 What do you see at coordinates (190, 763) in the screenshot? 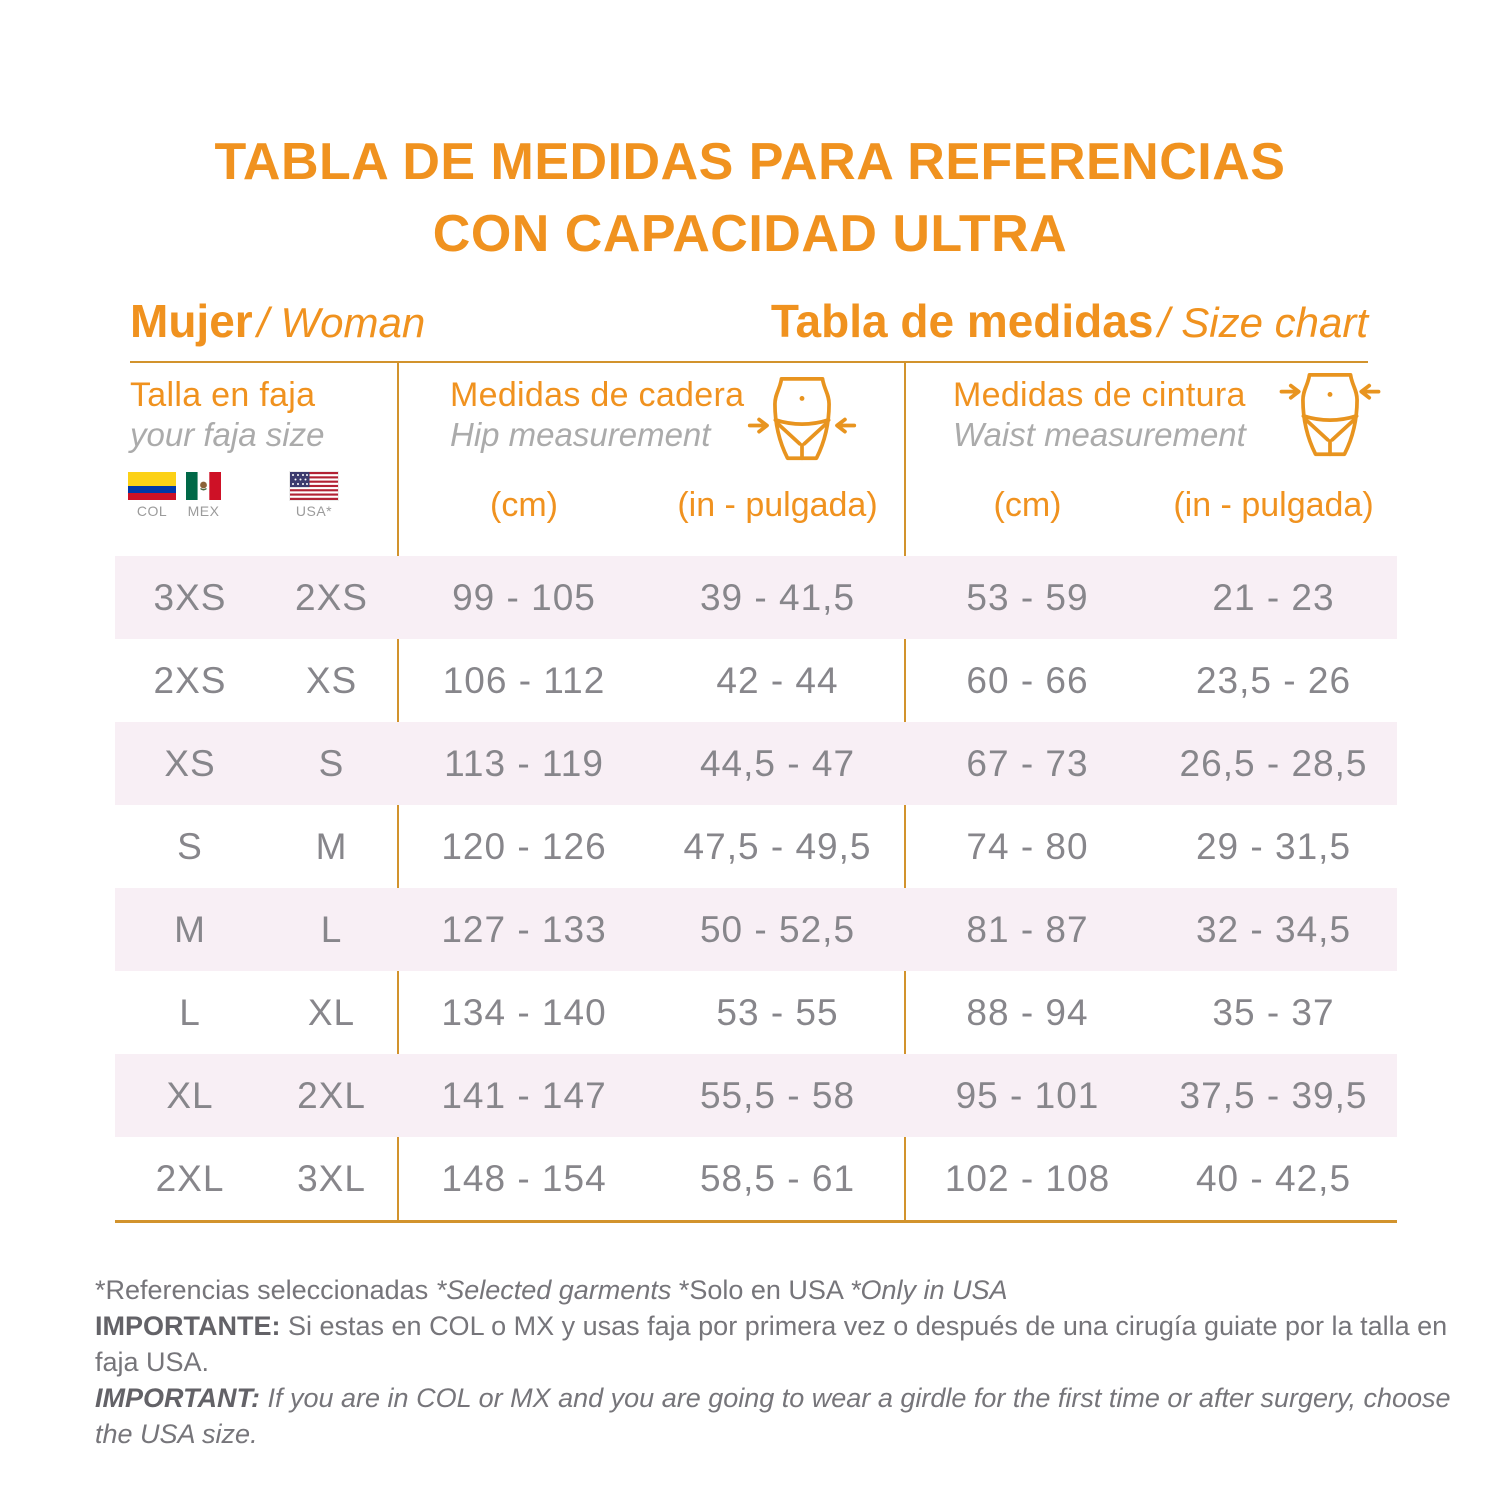
I see `cell-size-colmex: XS` at bounding box center [190, 763].